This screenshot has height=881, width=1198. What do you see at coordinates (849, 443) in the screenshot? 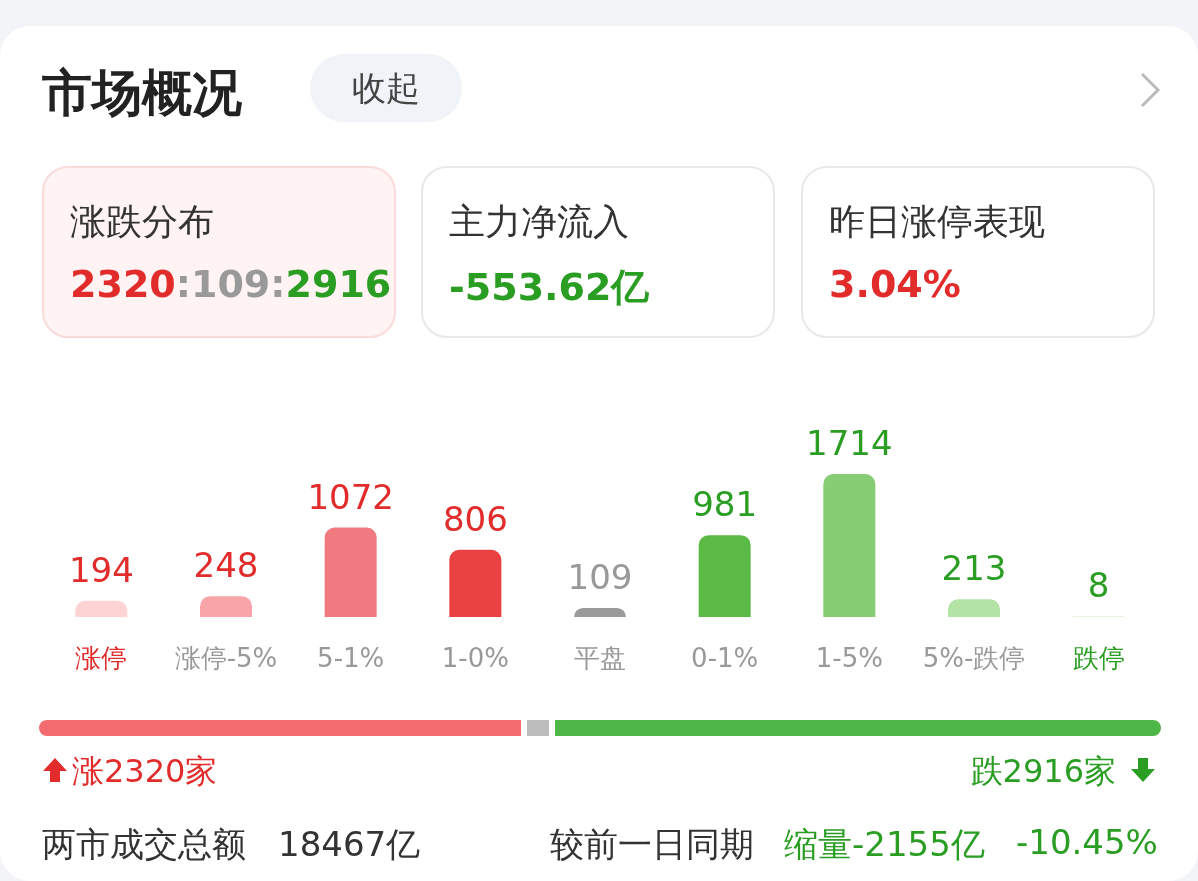
I see `data-label: 1714` at bounding box center [849, 443].